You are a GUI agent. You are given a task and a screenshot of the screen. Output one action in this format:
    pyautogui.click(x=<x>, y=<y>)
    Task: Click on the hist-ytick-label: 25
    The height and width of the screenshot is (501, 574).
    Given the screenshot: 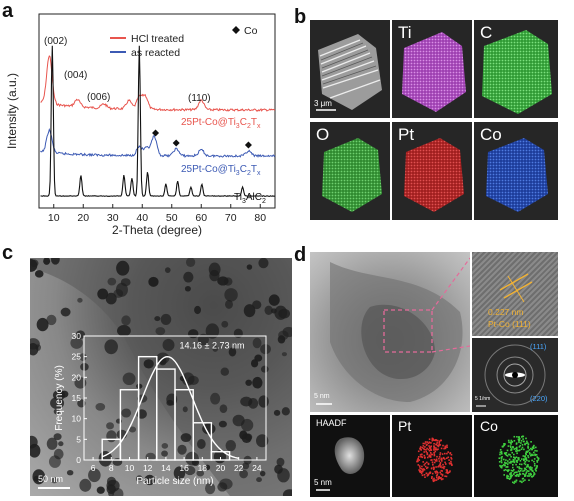 What is the action you would take?
    pyautogui.click(x=77, y=357)
    